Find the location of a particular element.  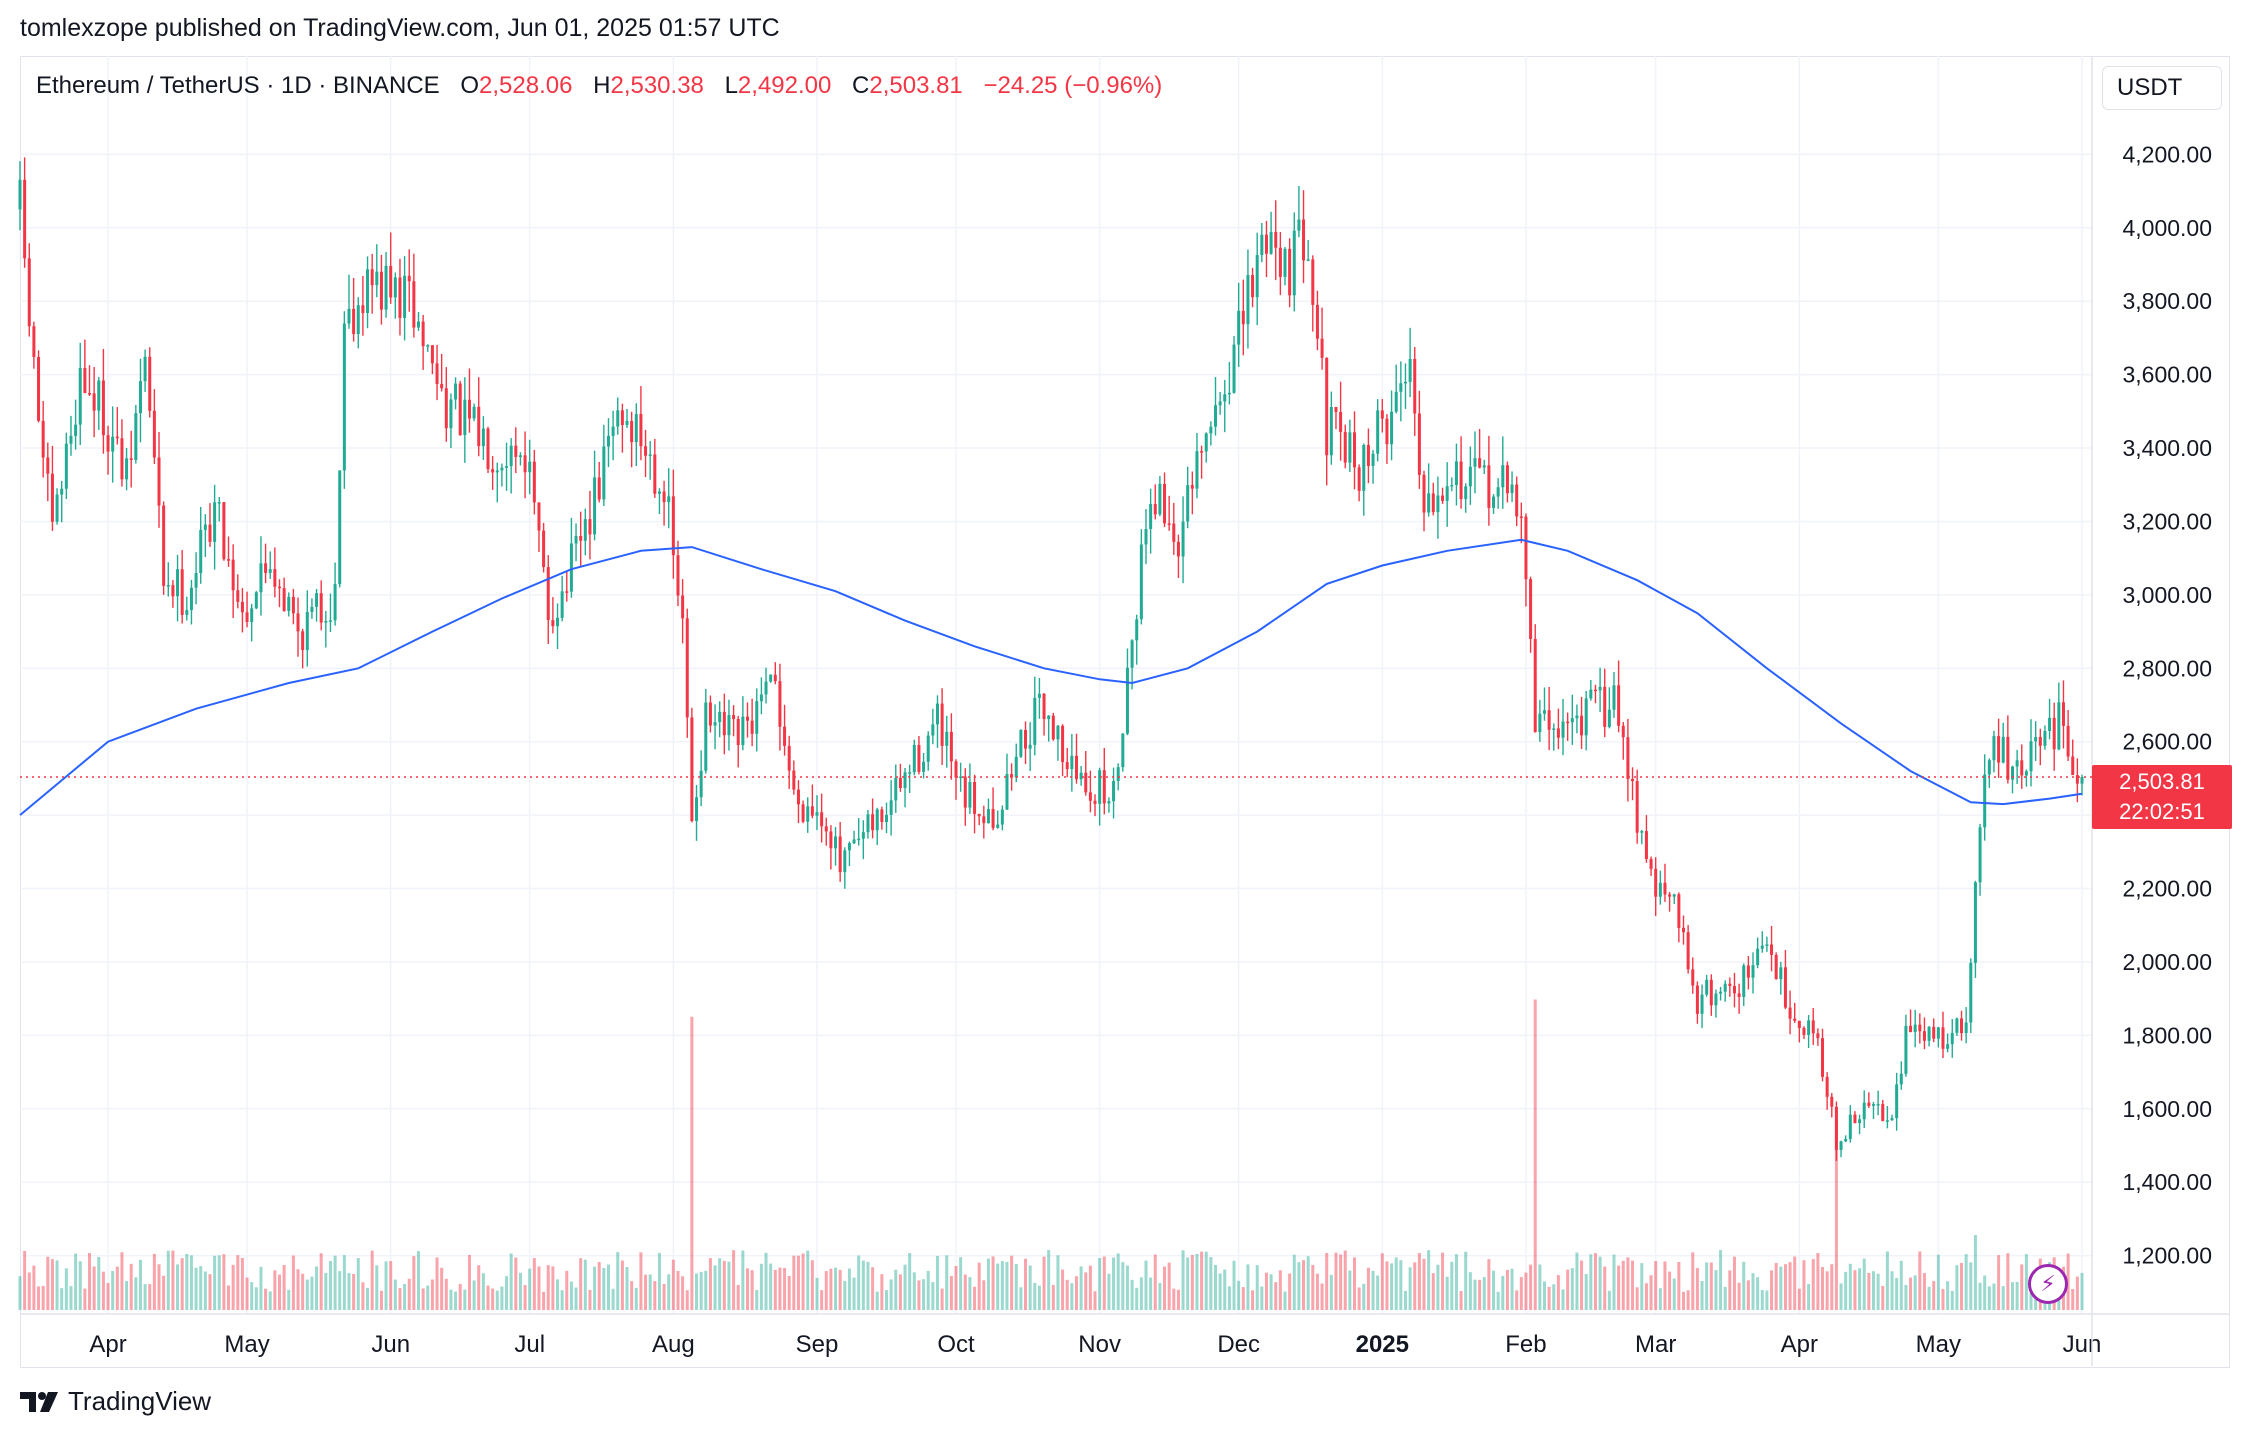

symbol-label: Ethereum / TetherUS · 1D · BINANCE is located at coordinates (238, 85).